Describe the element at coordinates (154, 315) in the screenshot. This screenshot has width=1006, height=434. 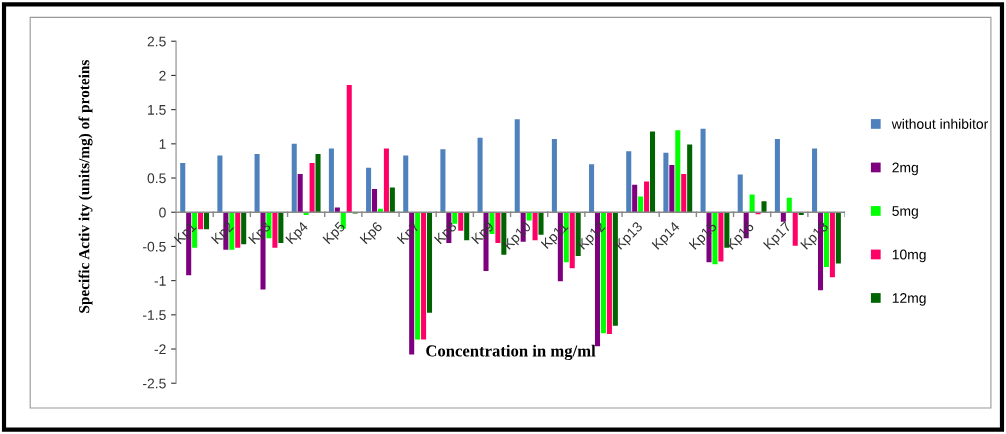
I see `y-tick-label: -1.5` at that location.